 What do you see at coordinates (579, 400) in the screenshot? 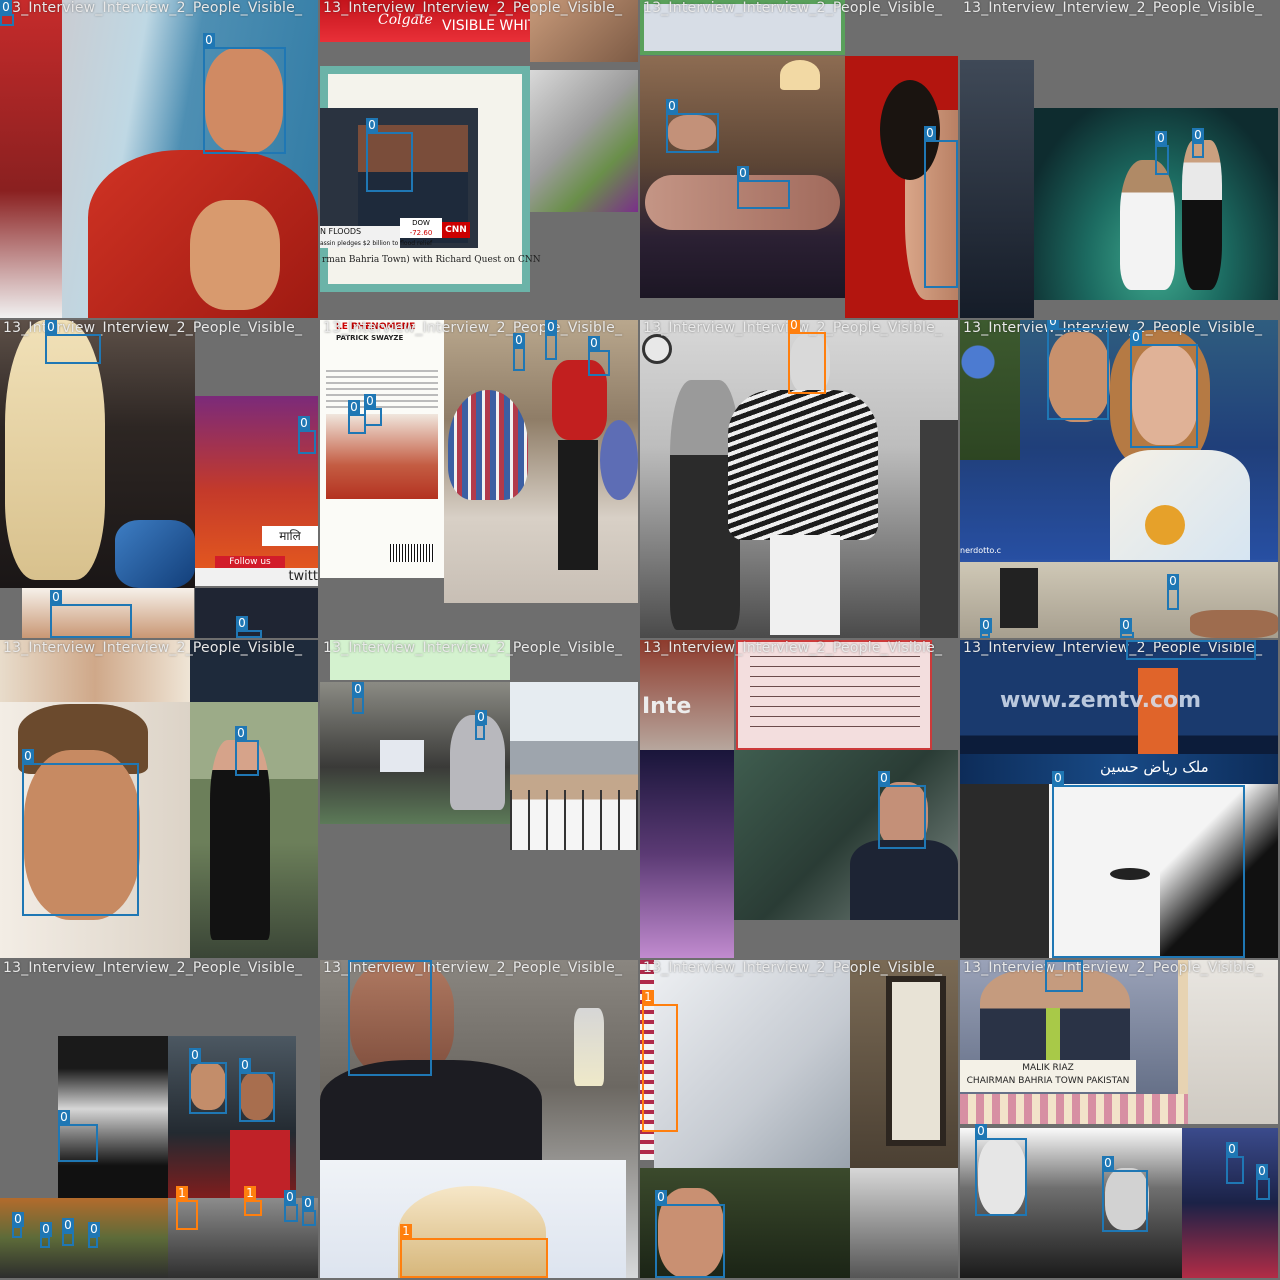
I see `photo-man-red-shirt` at bounding box center [579, 400].